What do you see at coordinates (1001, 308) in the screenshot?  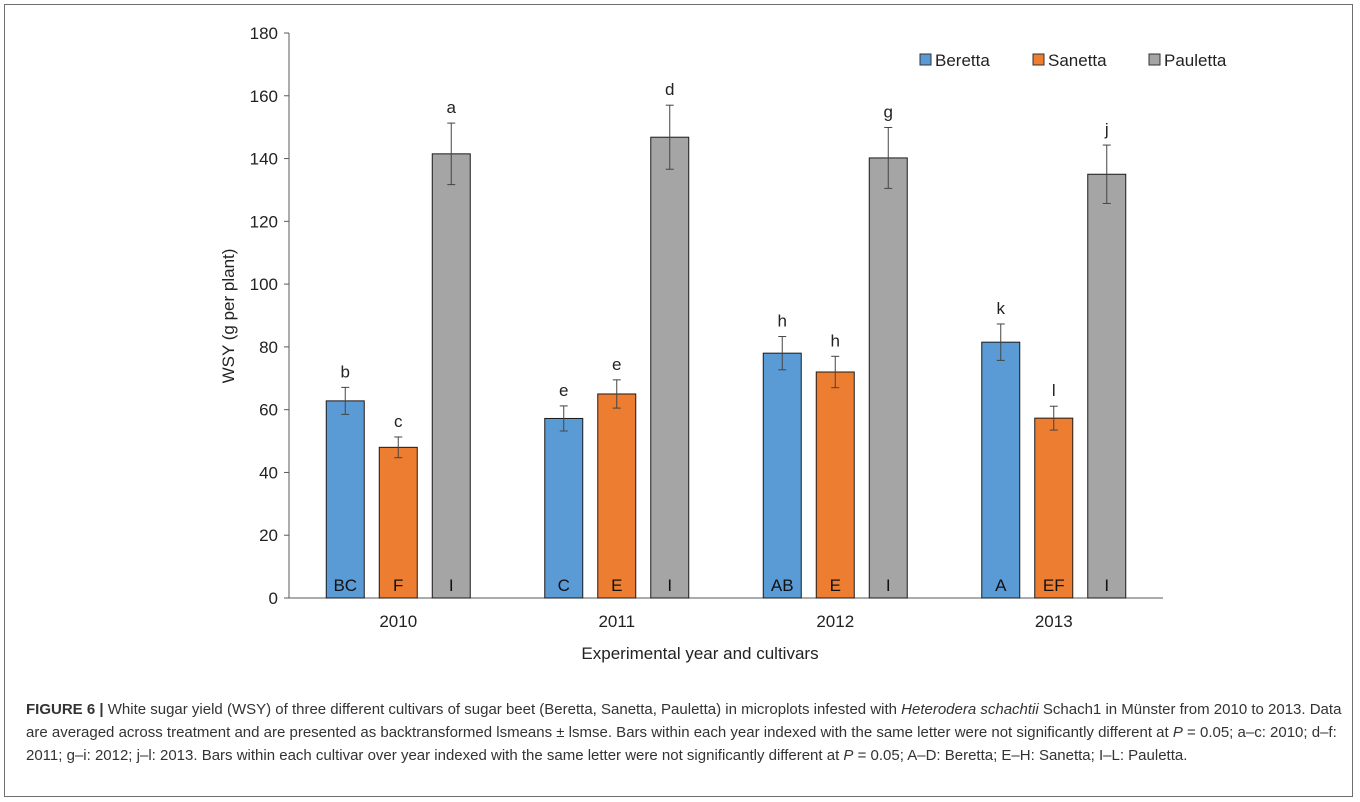 I see `significance-letter-top: k` at bounding box center [1001, 308].